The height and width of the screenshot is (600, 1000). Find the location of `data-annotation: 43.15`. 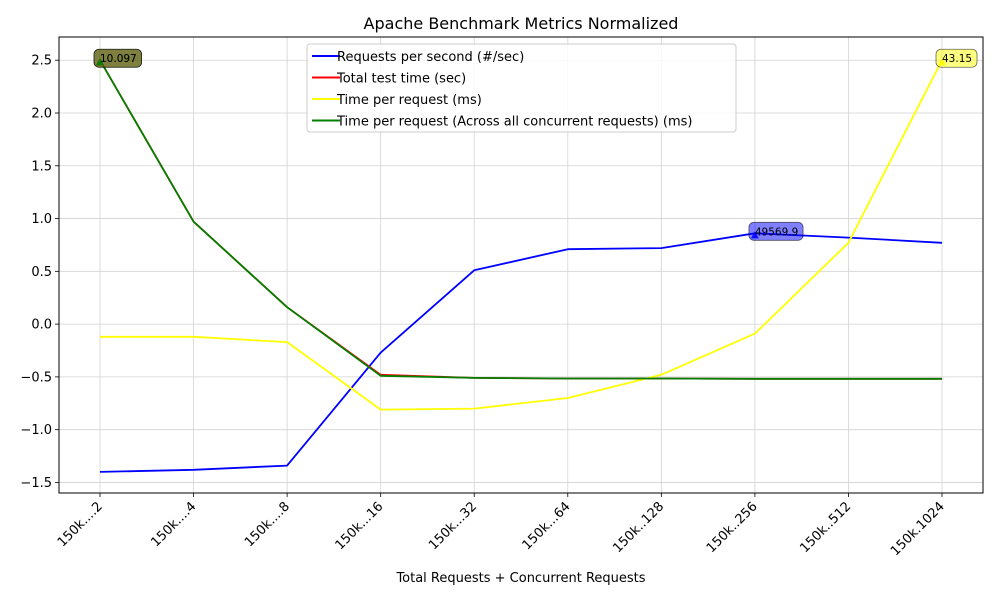

data-annotation: 43.15 is located at coordinates (956, 58).